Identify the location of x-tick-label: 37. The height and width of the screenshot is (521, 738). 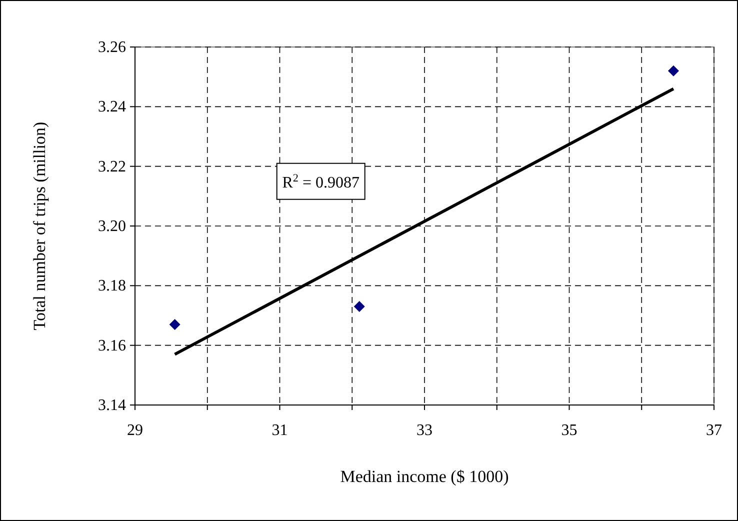
(714, 430).